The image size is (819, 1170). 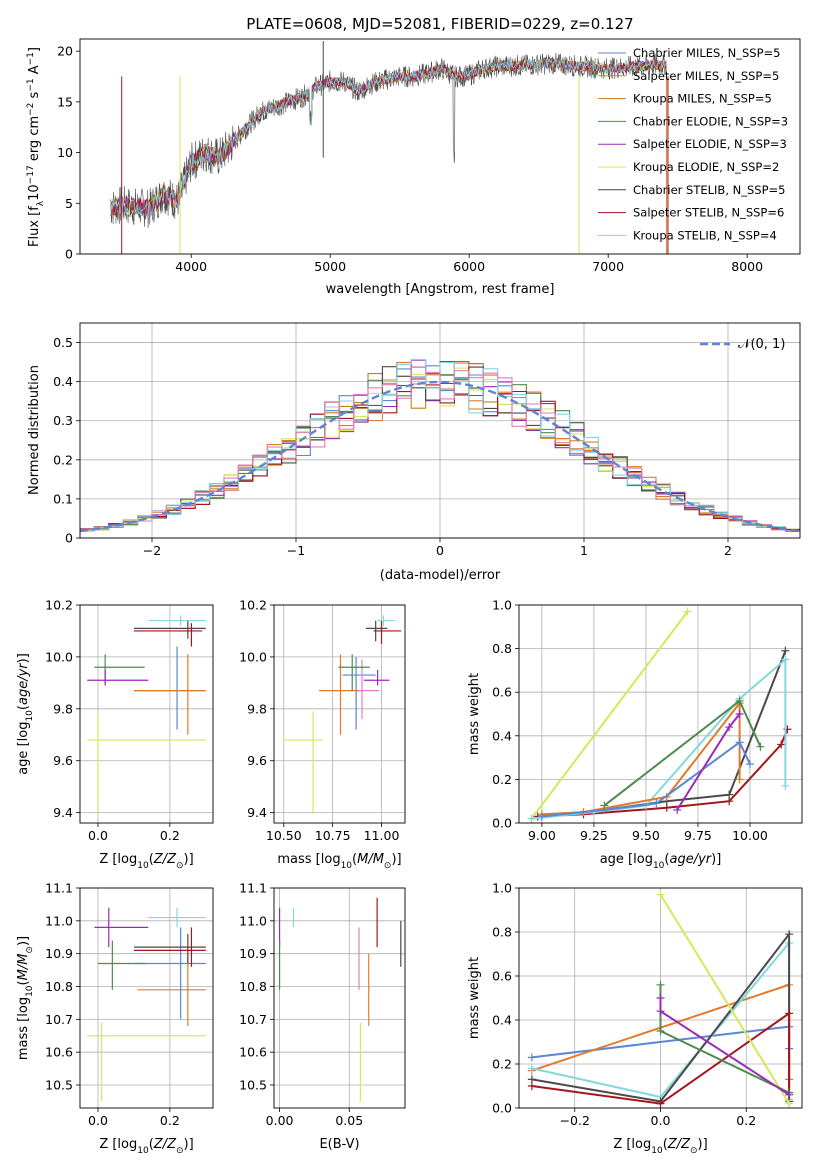 I want to click on x-axis-label: (data-model)/error, so click(x=440, y=575).